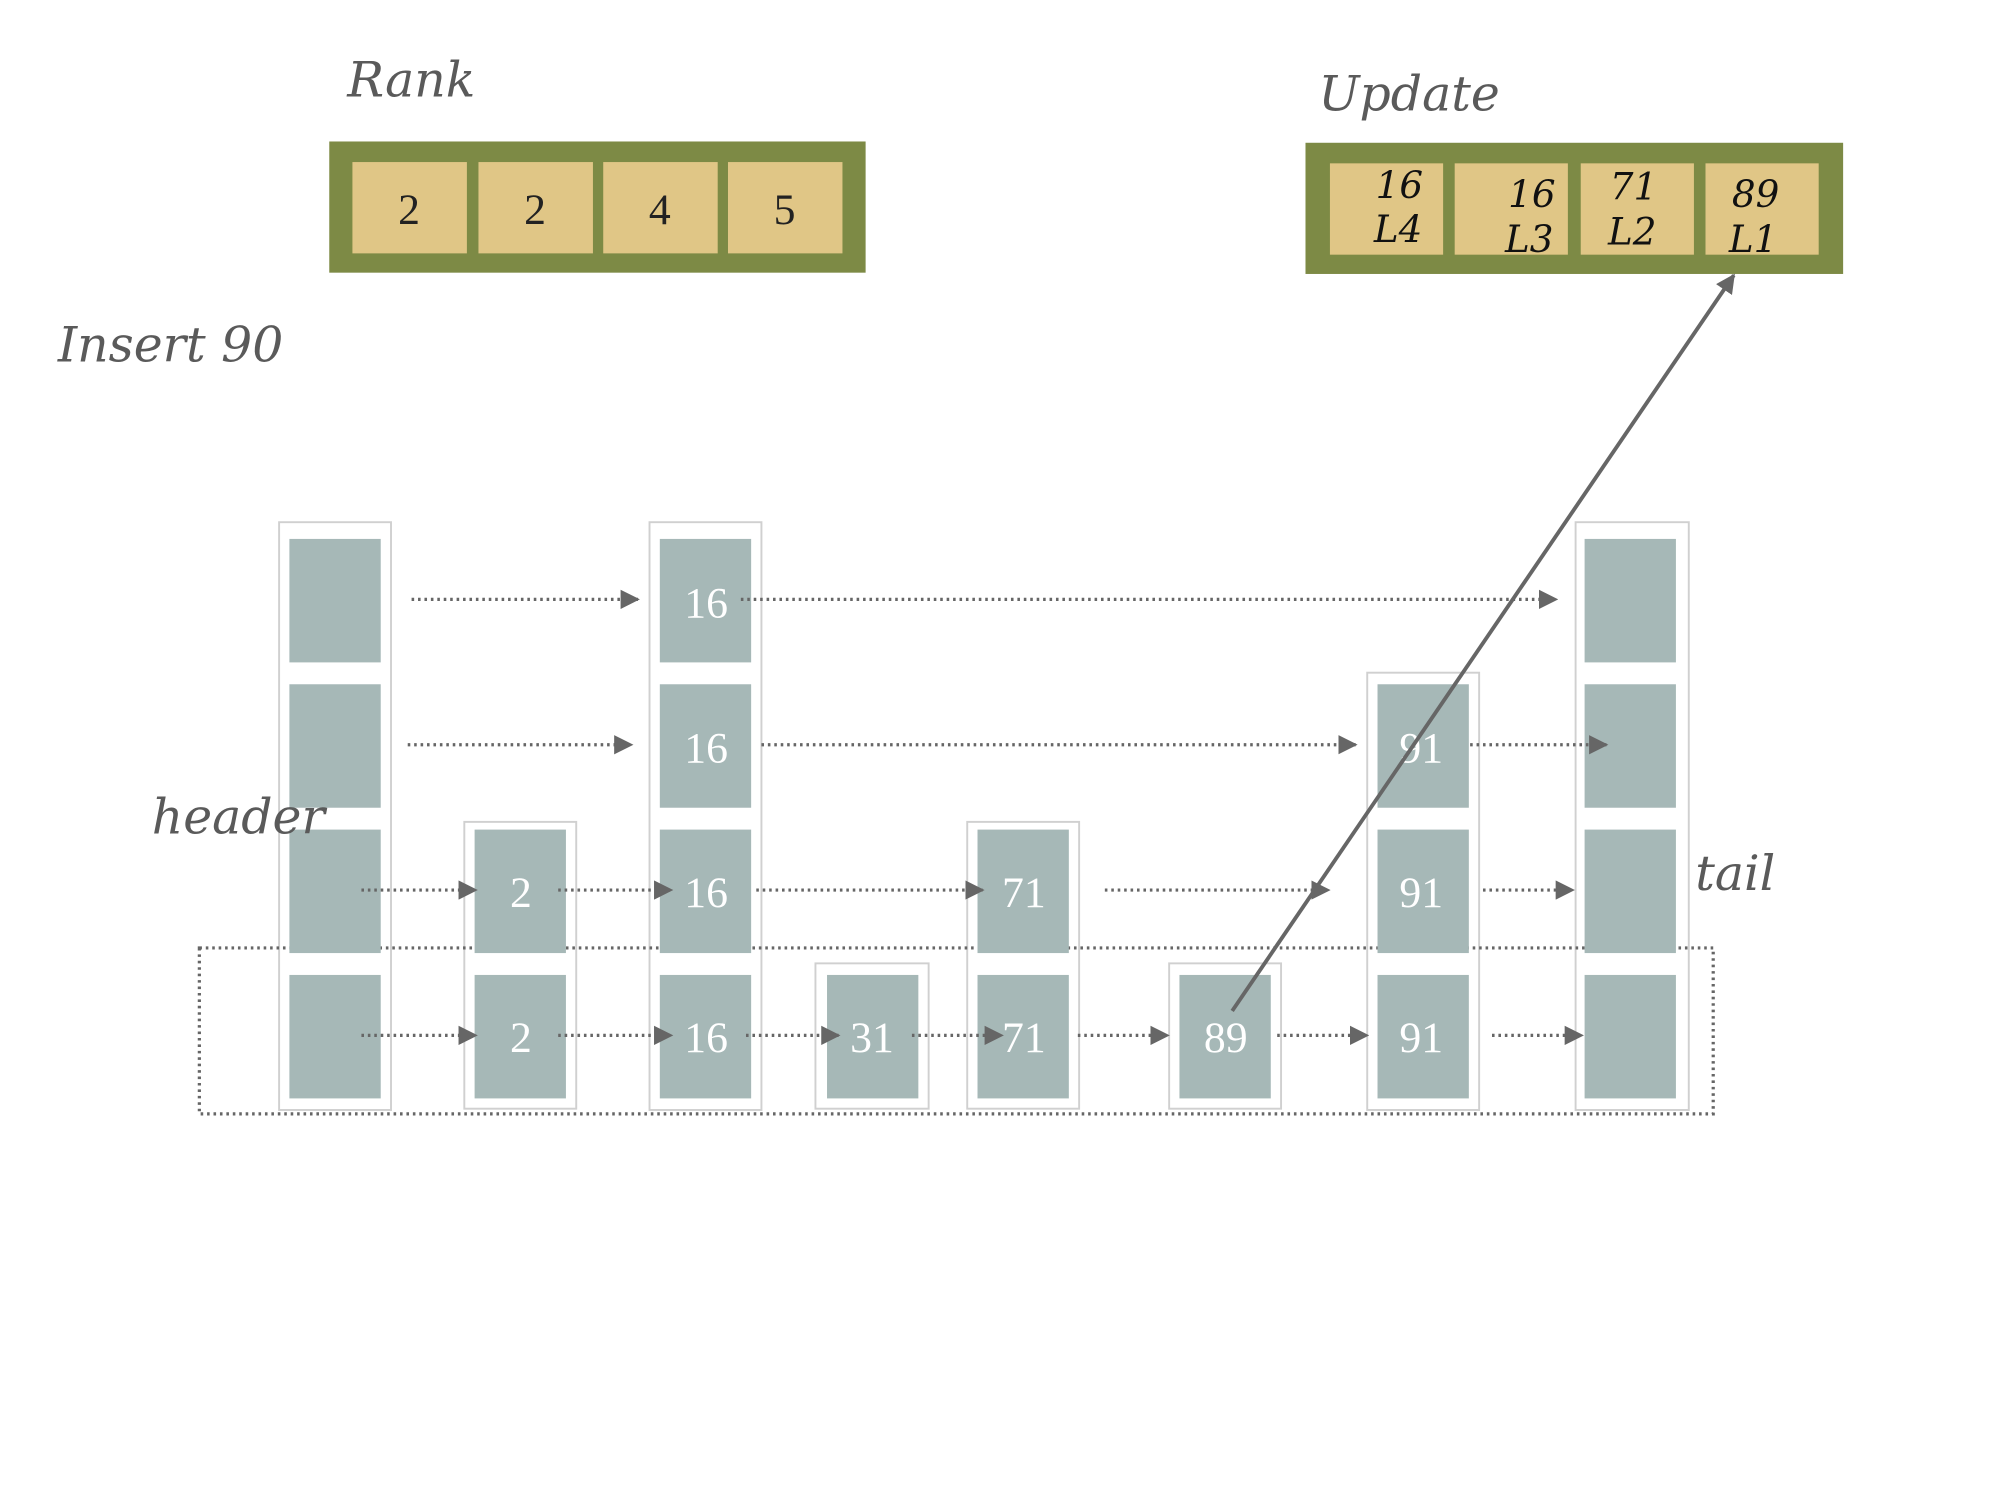 Image resolution: width=2002 pixels, height=1497 pixels. I want to click on rank-title: Rank, so click(410, 79).